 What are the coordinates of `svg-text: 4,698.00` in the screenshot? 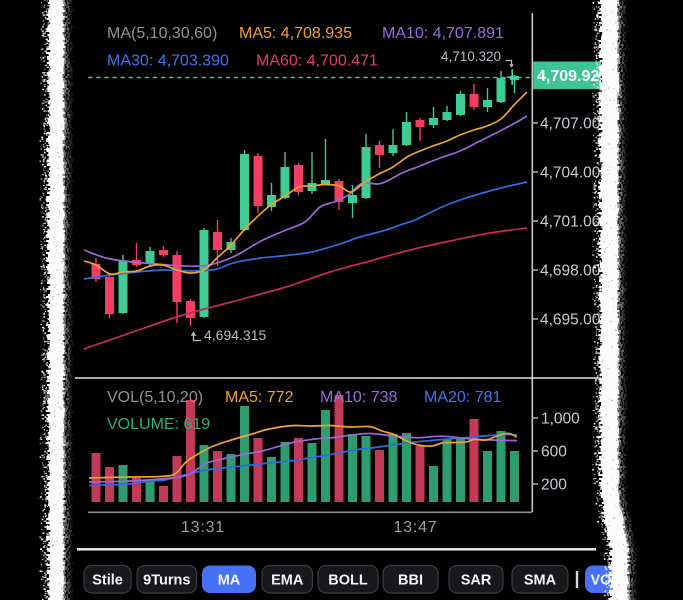 It's located at (570, 271).